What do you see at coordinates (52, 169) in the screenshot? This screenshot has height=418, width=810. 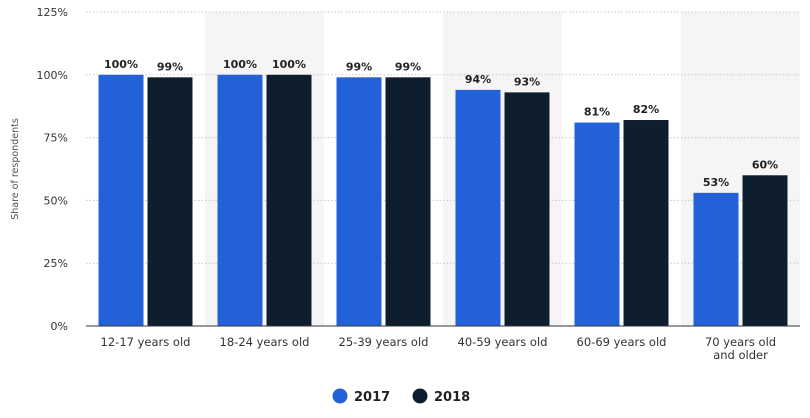 I see `y-axis-ticks: 0% 25% 50% 75% 100% 125%` at bounding box center [52, 169].